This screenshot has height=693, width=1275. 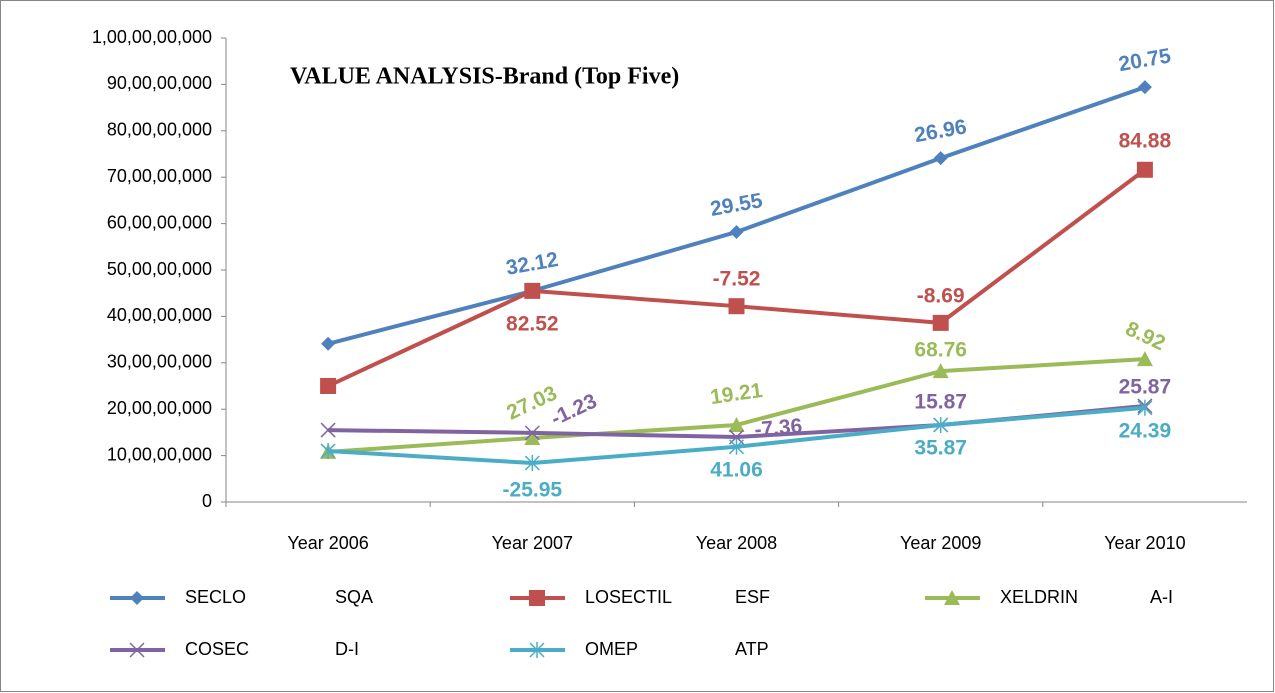 I want to click on y-tick-label: 50,00,00,000, so click(x=159, y=269).